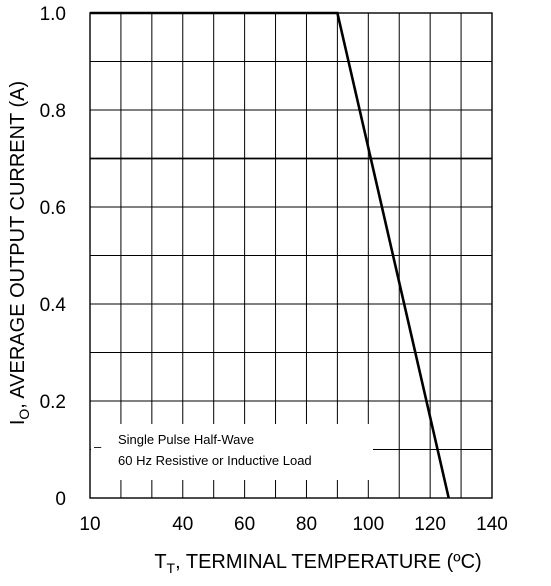 This screenshot has width=551, height=586. What do you see at coordinates (215, 460) in the screenshot?
I see `annotation-line-2: 60 Hz Resistive or Inductive Load` at bounding box center [215, 460].